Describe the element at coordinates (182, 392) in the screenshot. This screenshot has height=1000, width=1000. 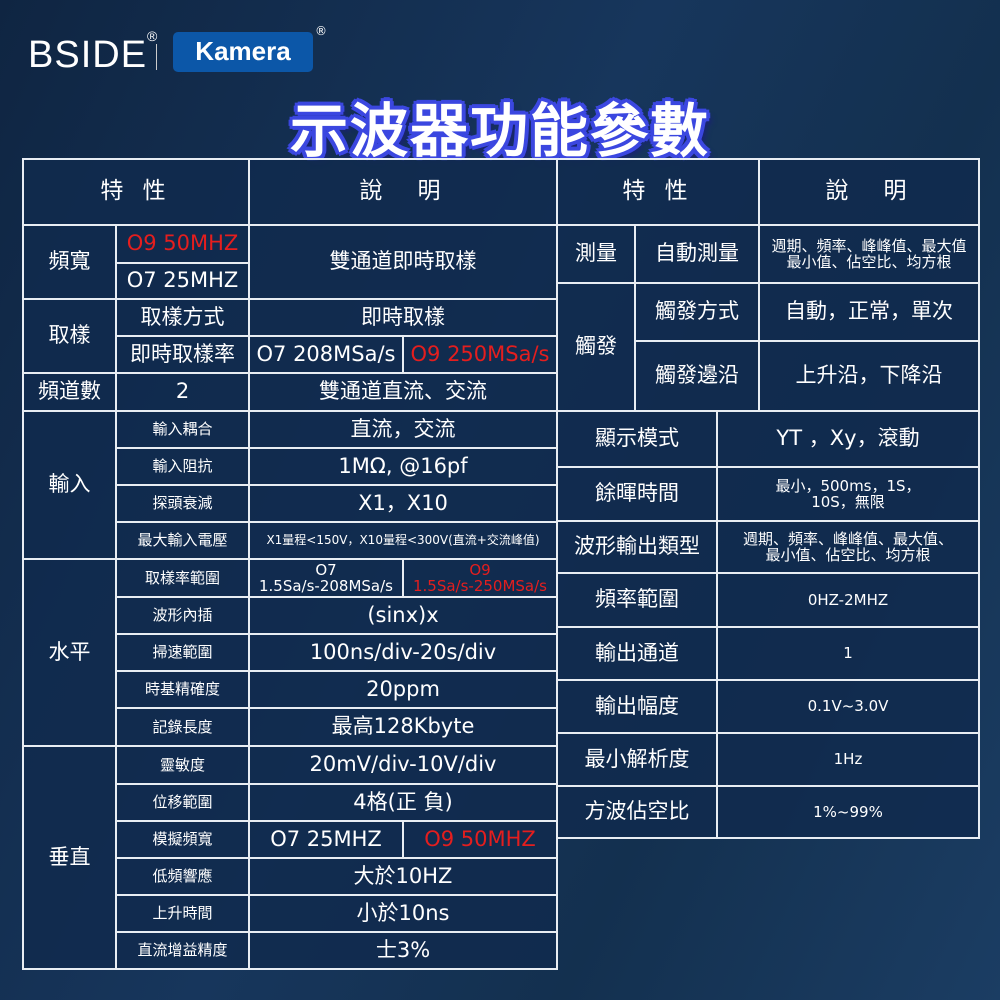
I see `left-table-cell: 2` at that location.